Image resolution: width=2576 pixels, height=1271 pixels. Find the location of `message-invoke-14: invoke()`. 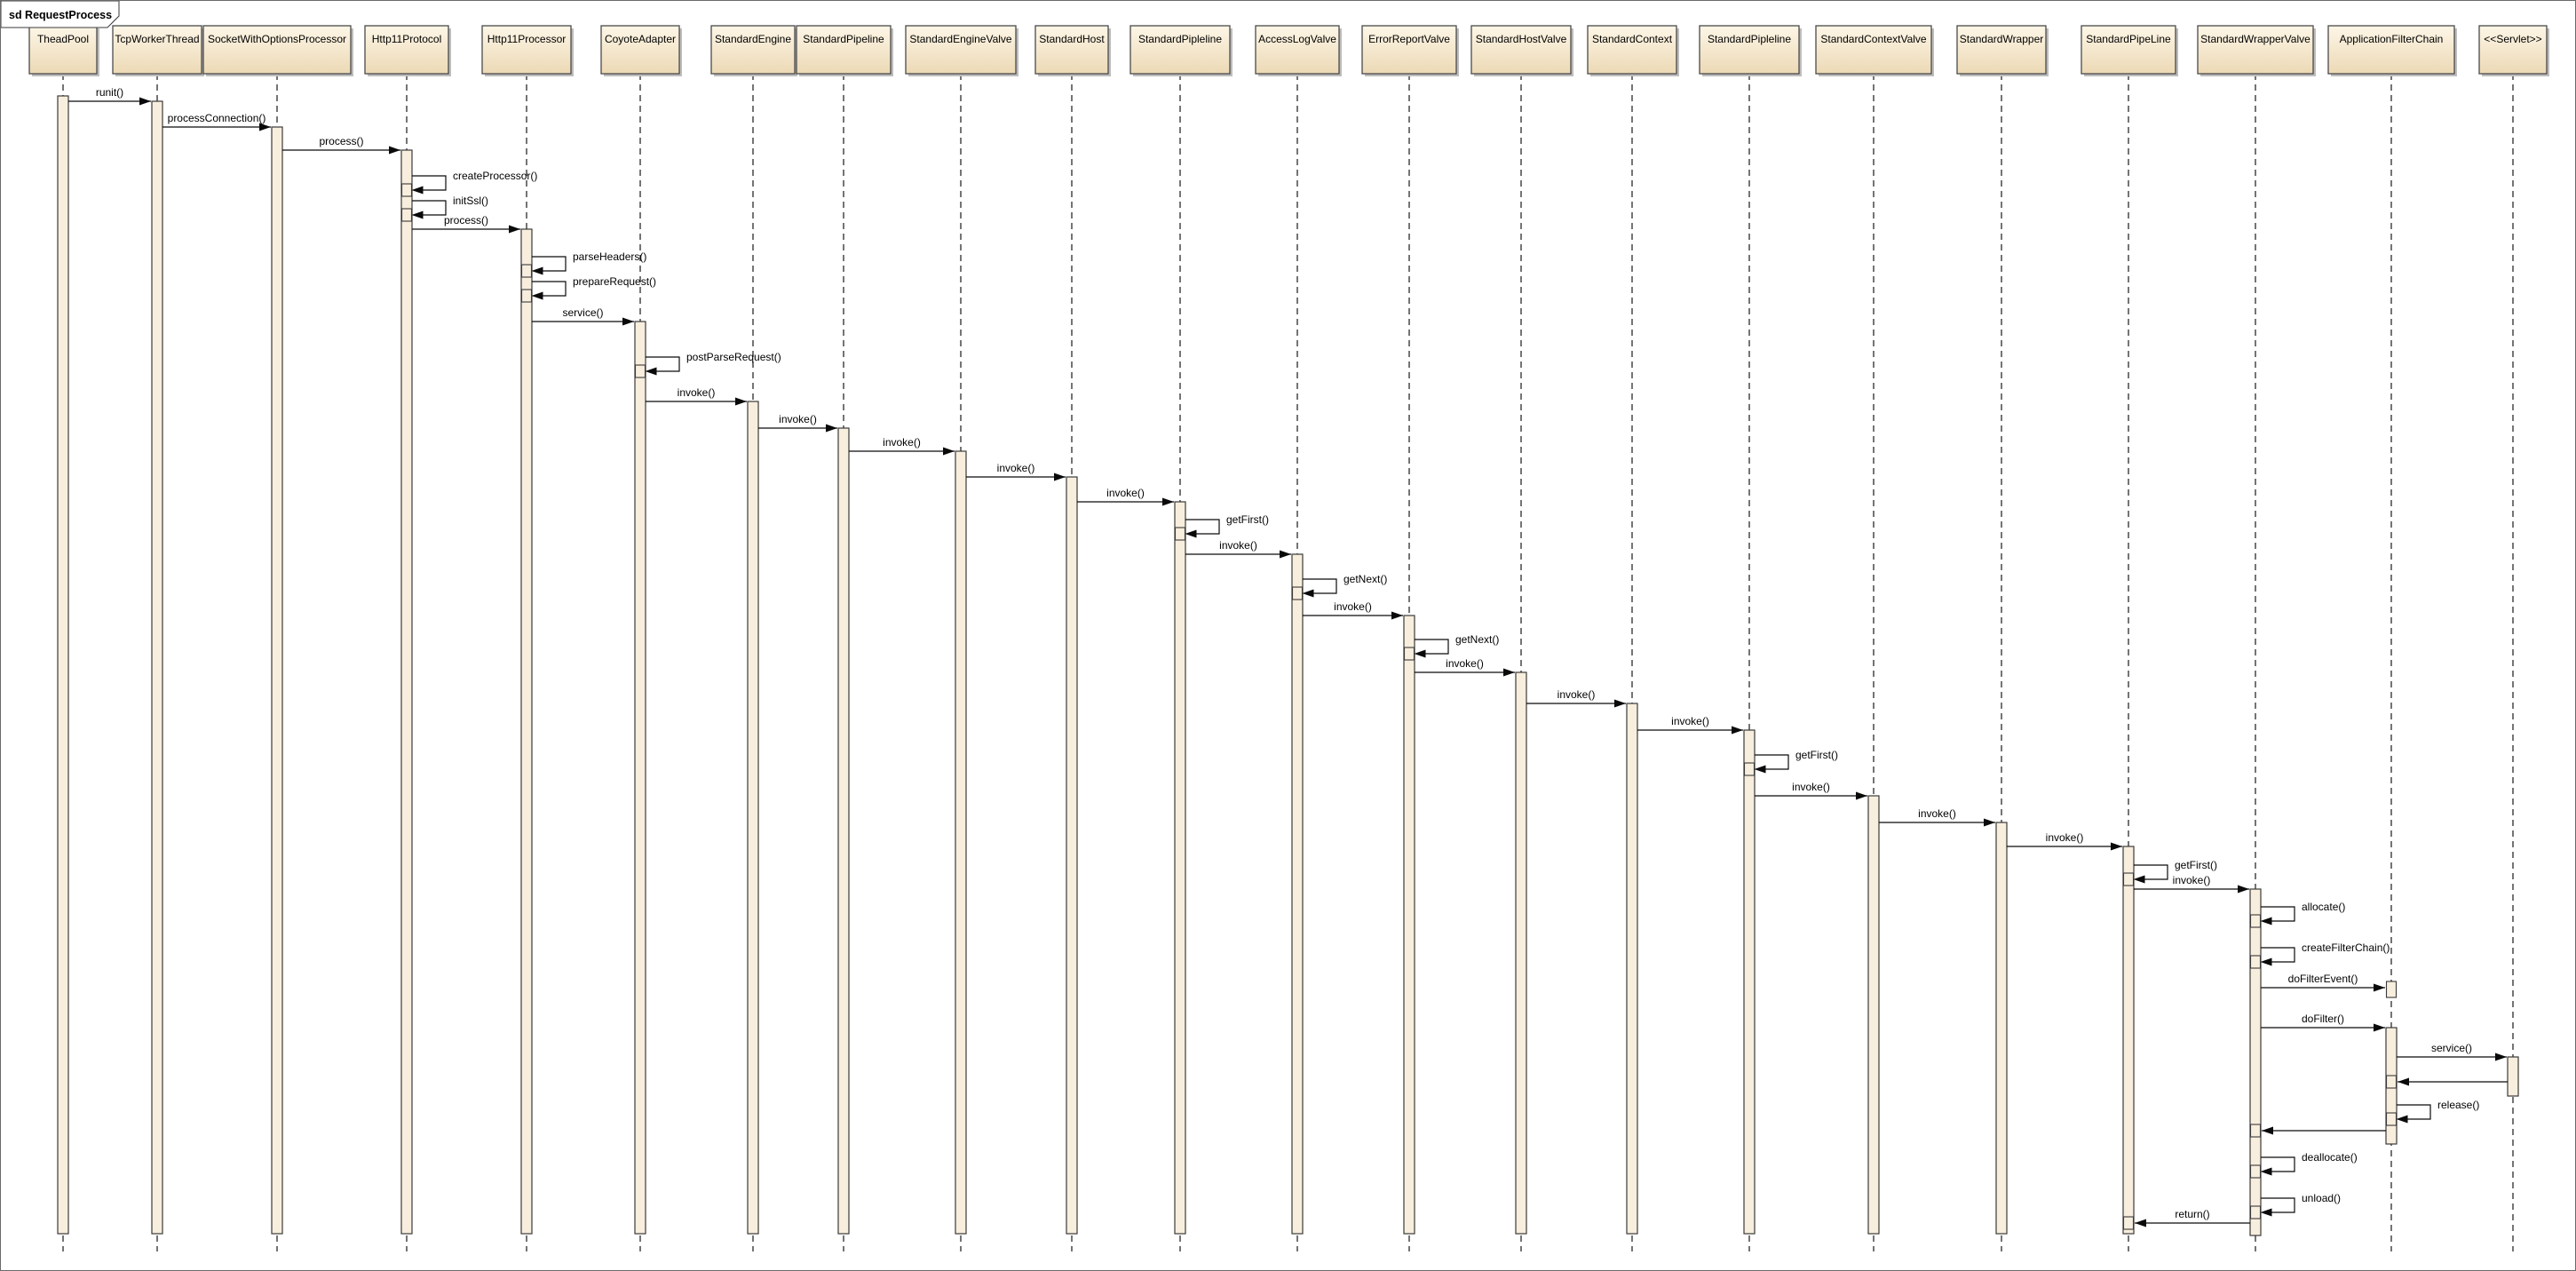

message-invoke-14: invoke() is located at coordinates (1126, 496).